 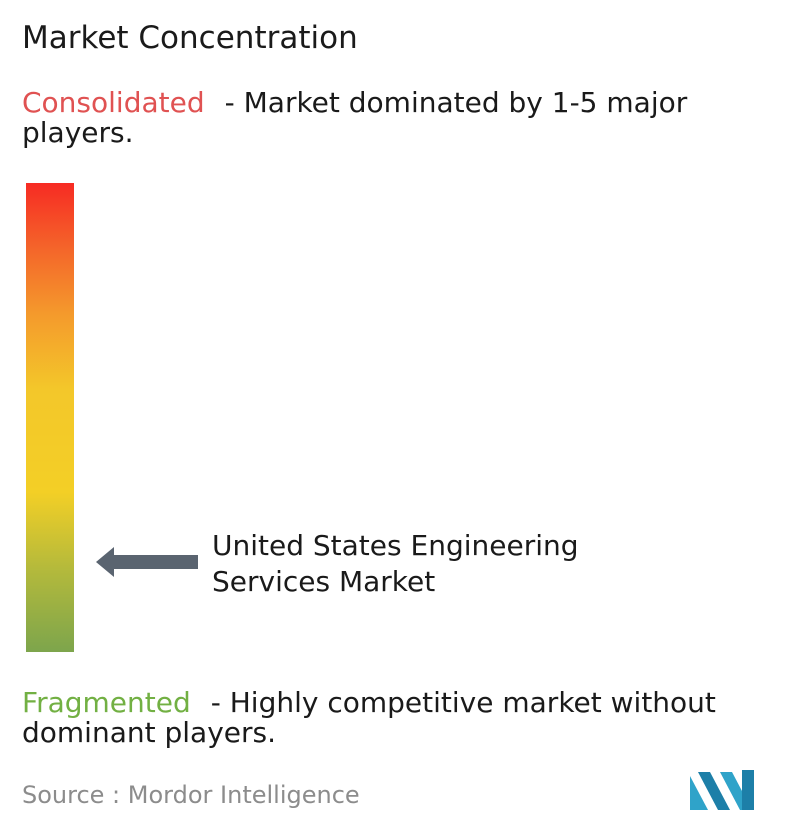 I want to click on logo-middle-stroke, so click(x=714, y=791).